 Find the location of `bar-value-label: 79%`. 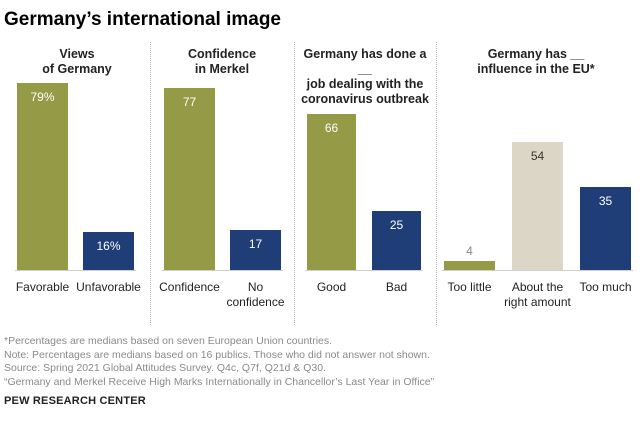

bar-value-label: 79% is located at coordinates (42, 97).